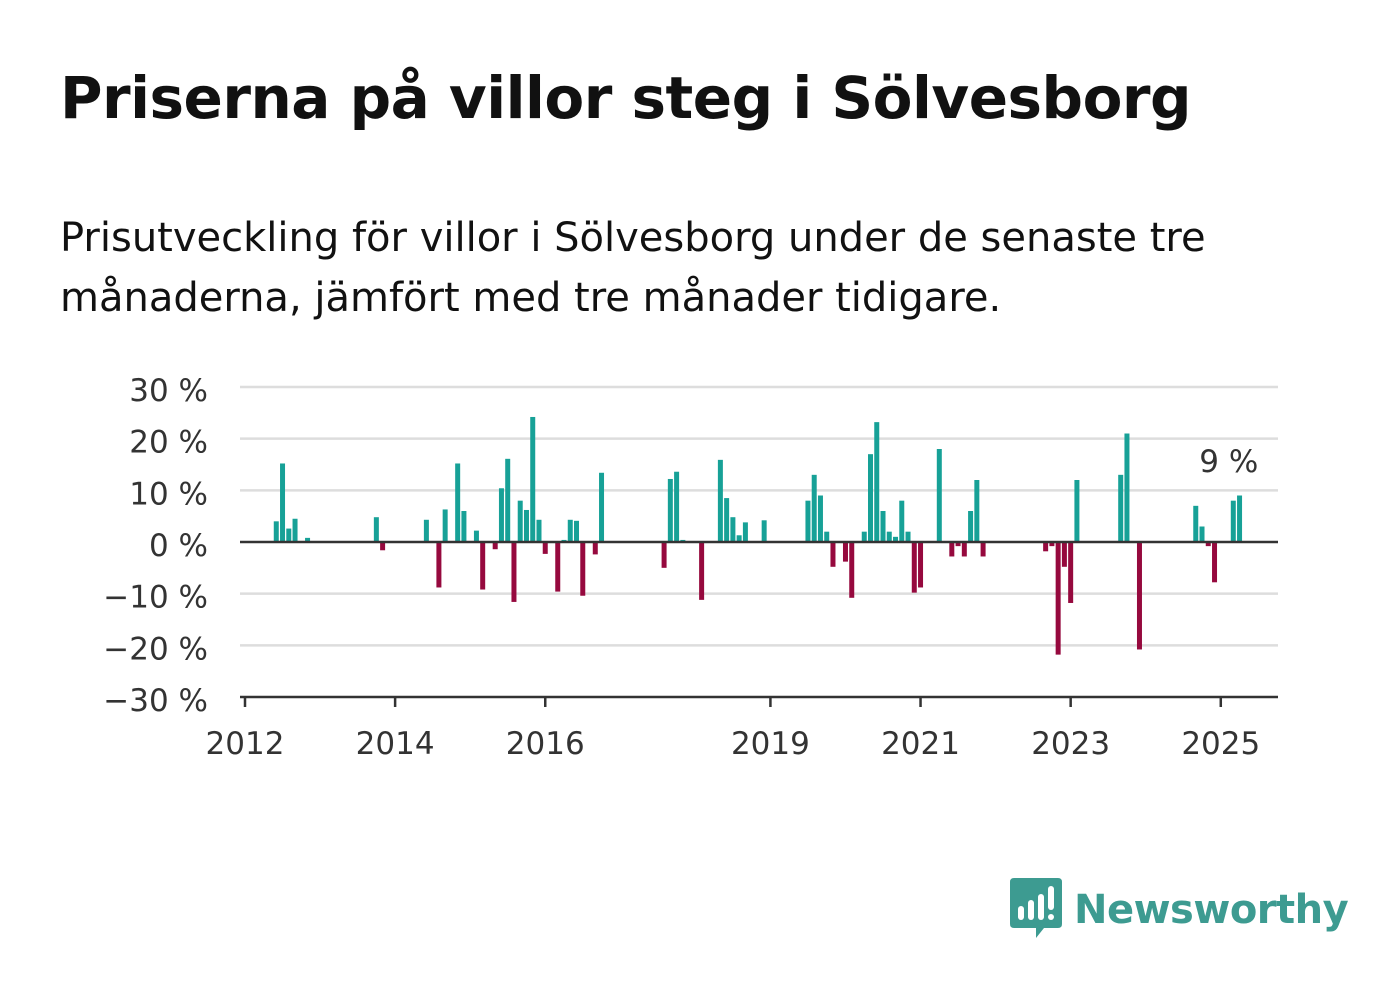  What do you see at coordinates (155, 649) in the screenshot?
I see `y-tick-label: −20 %` at bounding box center [155, 649].